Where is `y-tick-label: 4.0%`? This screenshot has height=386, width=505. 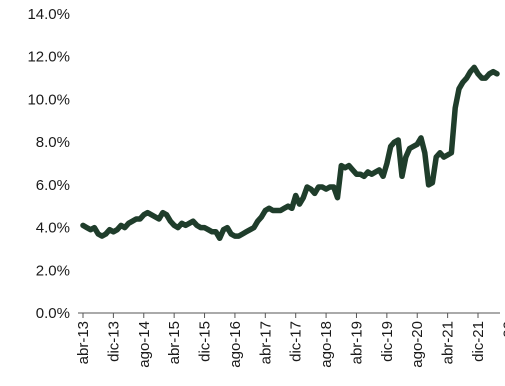 y-tick-label: 4.0% is located at coordinates (53, 228).